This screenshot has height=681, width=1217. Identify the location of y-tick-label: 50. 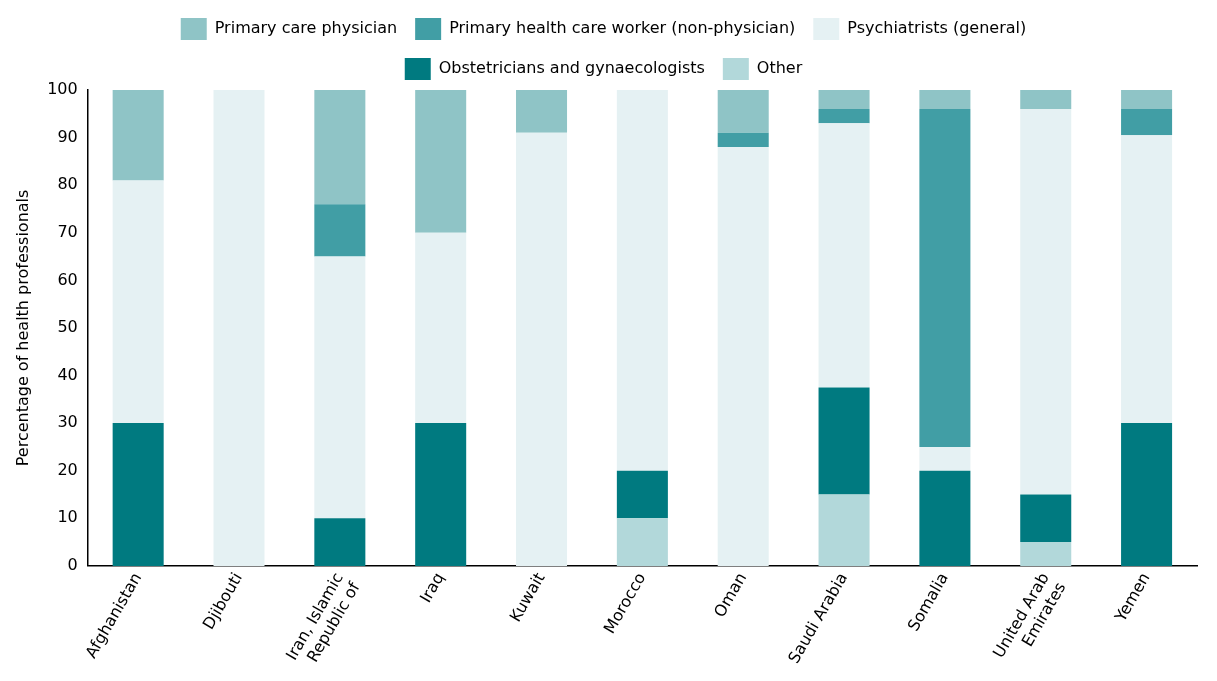
(67, 327).